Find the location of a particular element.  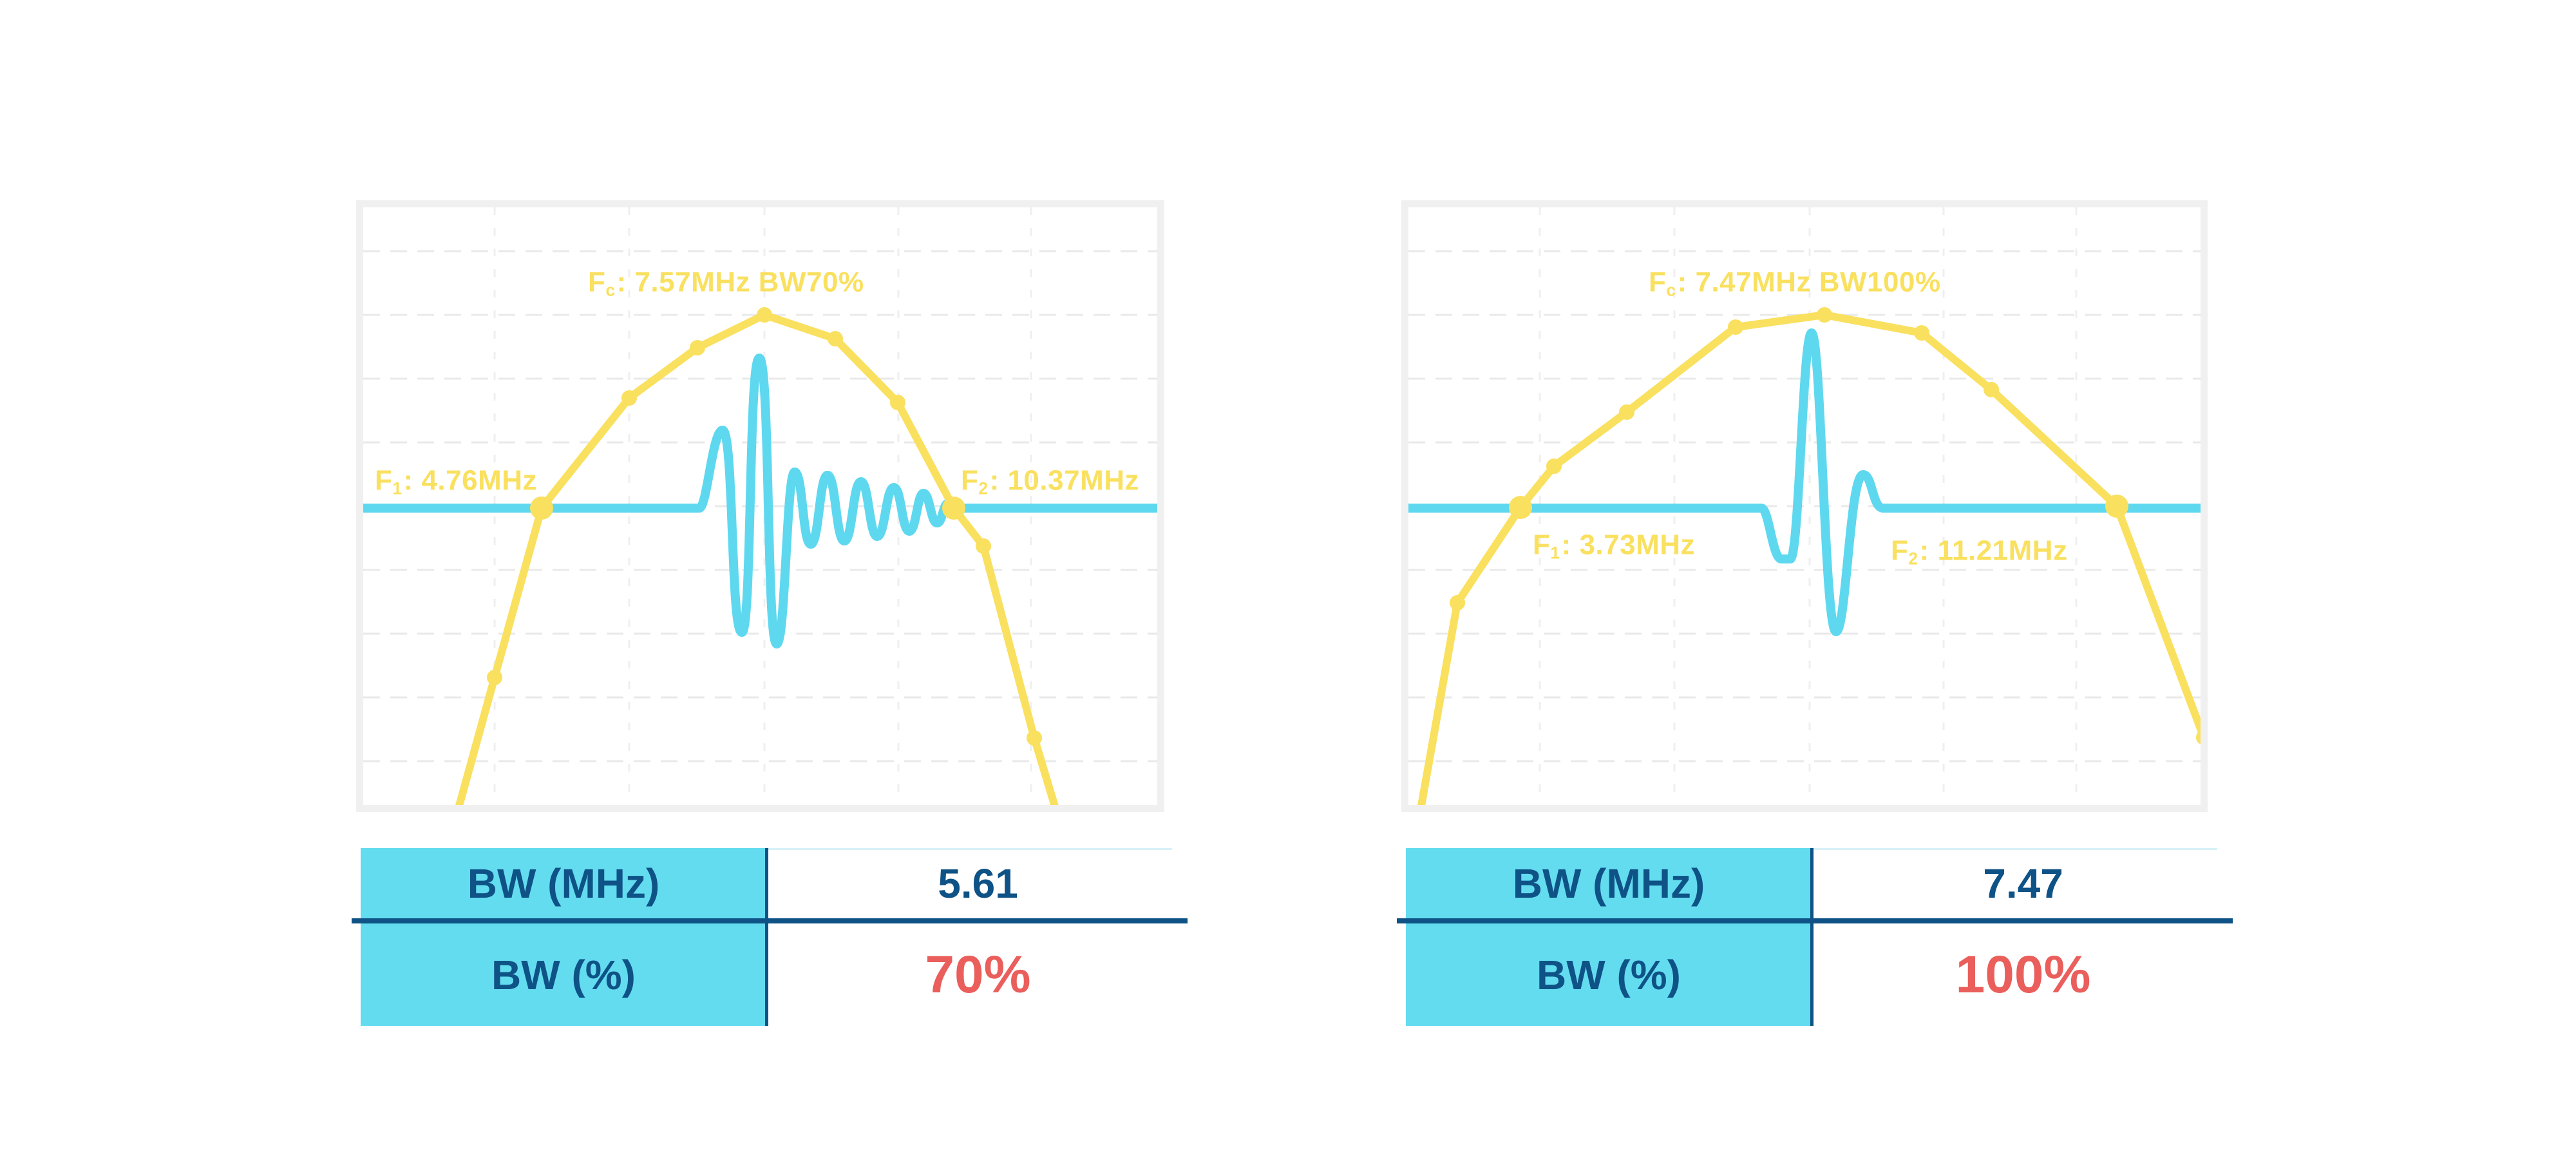

bw-table-left-divider is located at coordinates (770, 920).